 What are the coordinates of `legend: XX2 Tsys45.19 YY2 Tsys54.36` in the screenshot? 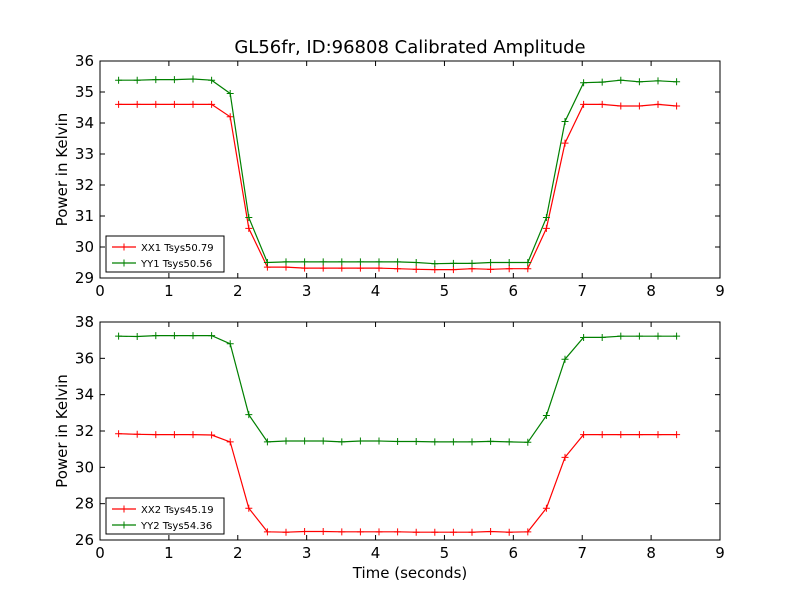 It's located at (165, 516).